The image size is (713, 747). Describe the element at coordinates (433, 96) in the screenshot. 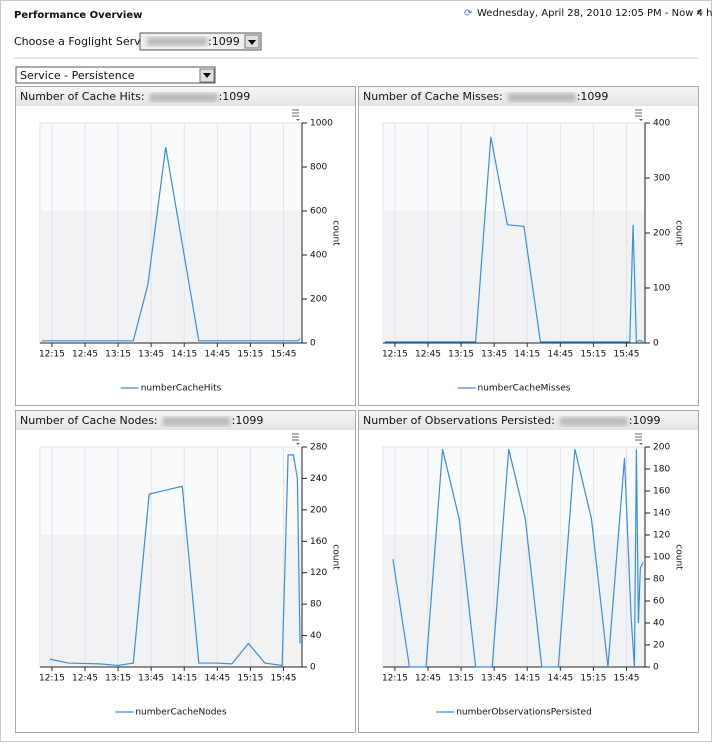

I see `panel-title: Number of Cache Misses:` at that location.